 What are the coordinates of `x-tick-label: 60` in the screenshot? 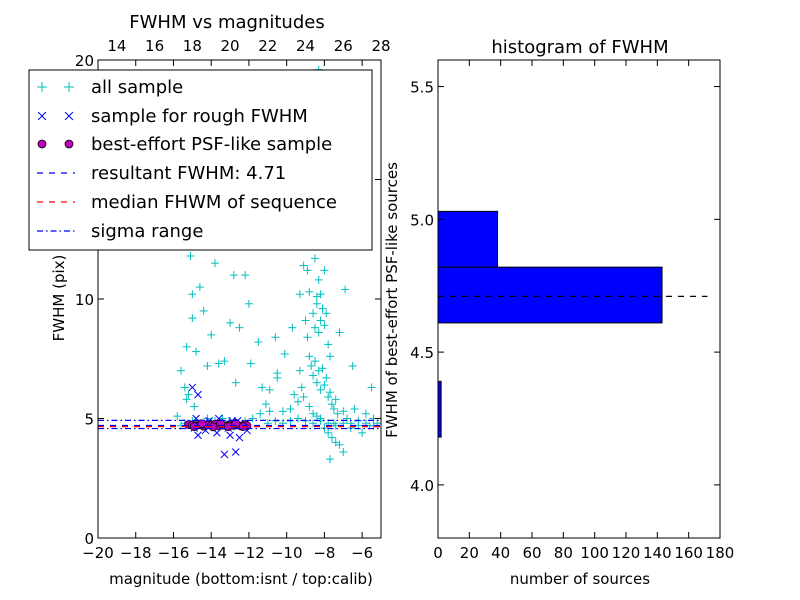 It's located at (531, 553).